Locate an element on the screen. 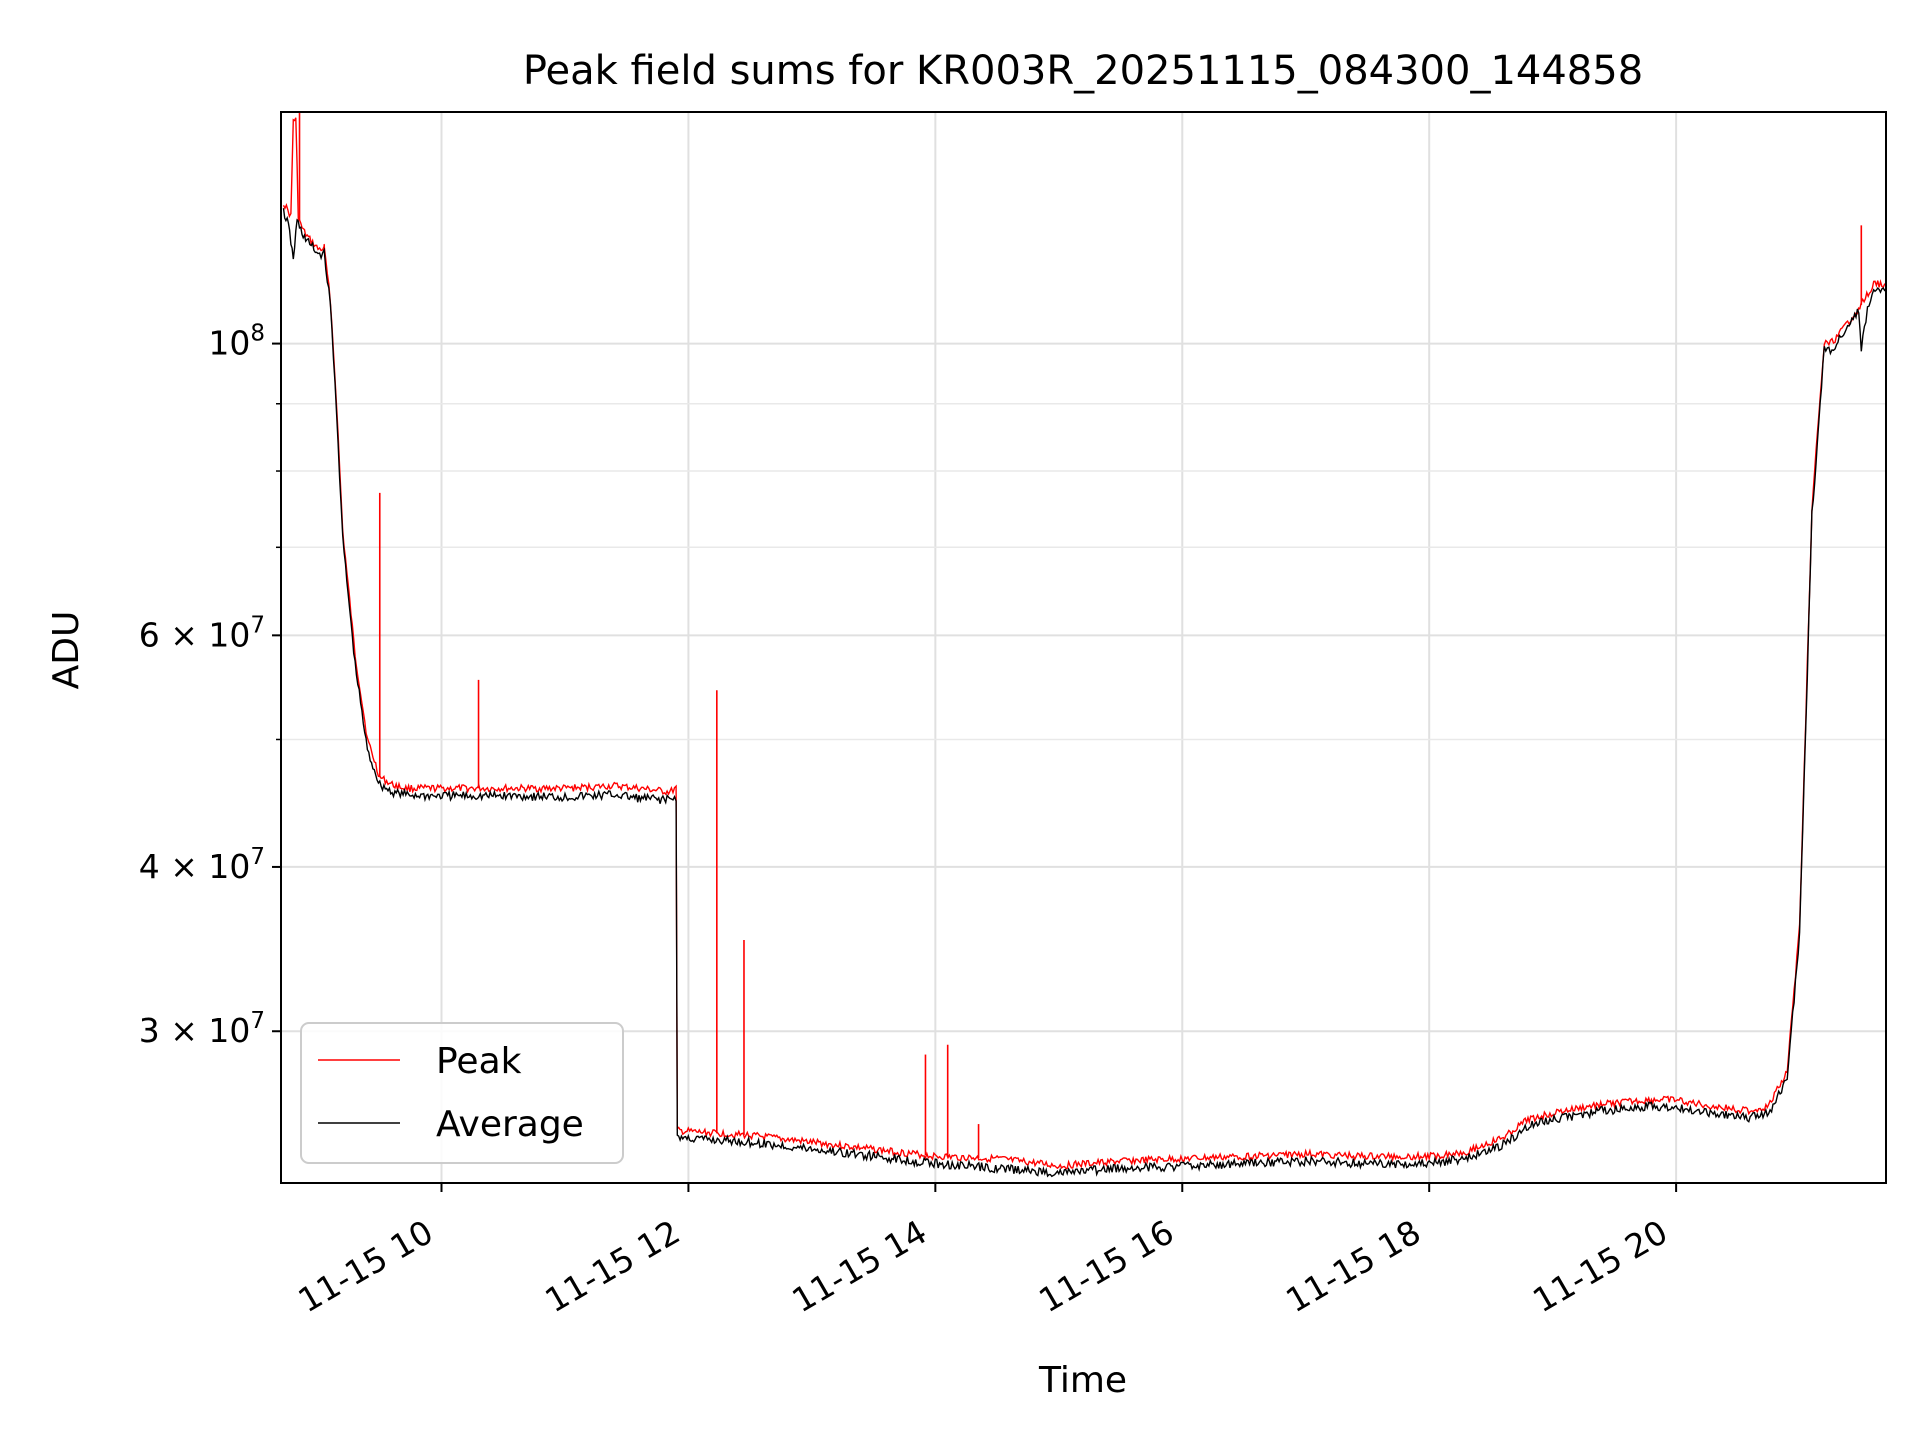  x-axis-label: Time is located at coordinates (1082, 1380).